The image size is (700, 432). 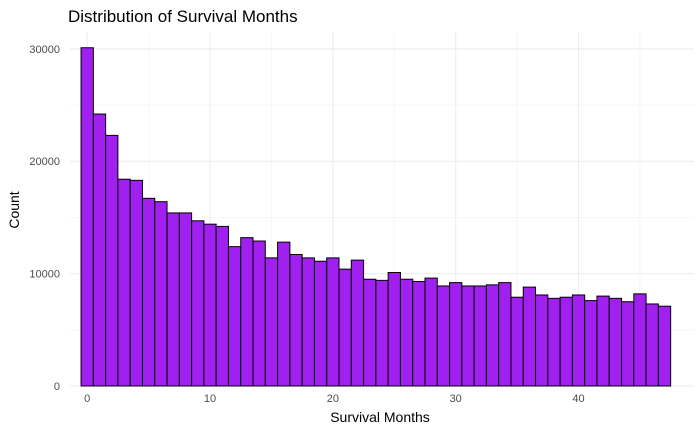 I want to click on x-tick-label: 0, so click(x=87, y=399).